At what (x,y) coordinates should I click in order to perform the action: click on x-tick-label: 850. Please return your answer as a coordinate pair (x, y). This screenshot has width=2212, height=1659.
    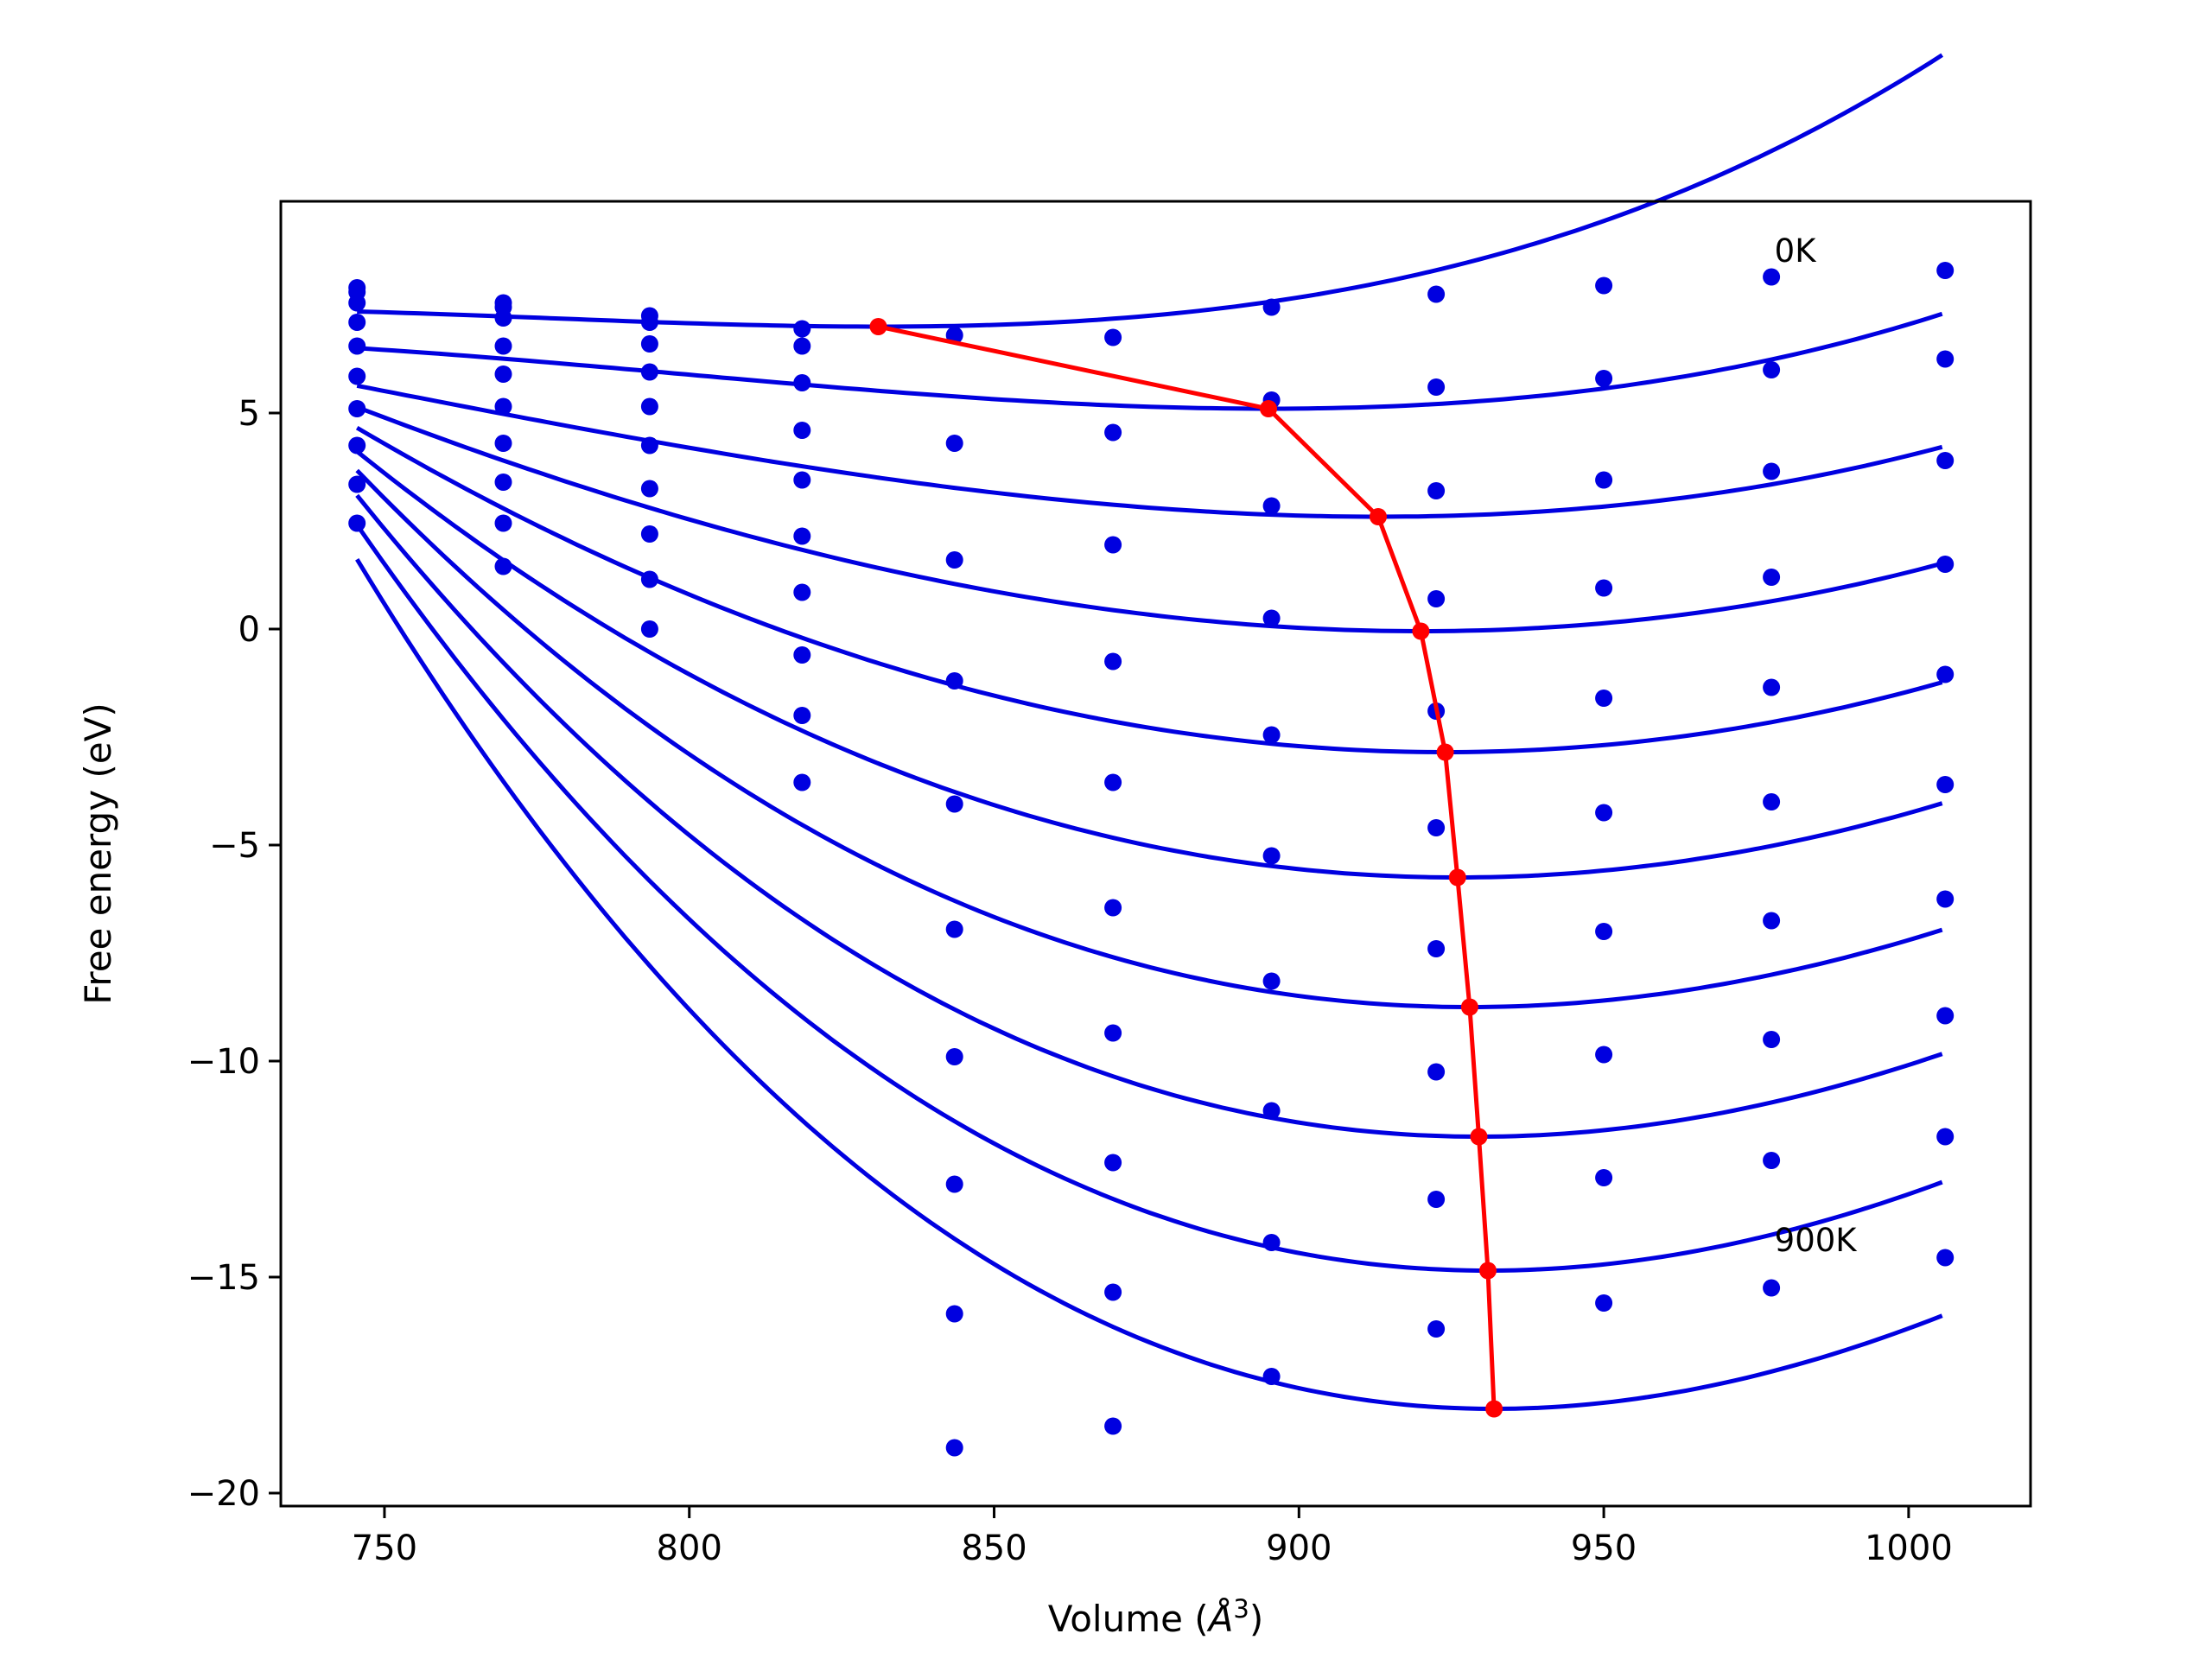
    Looking at the image, I should click on (994, 1548).